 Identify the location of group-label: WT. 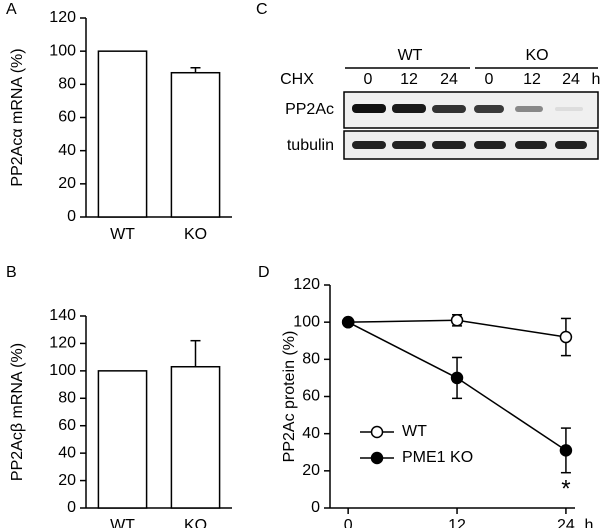
(410, 55).